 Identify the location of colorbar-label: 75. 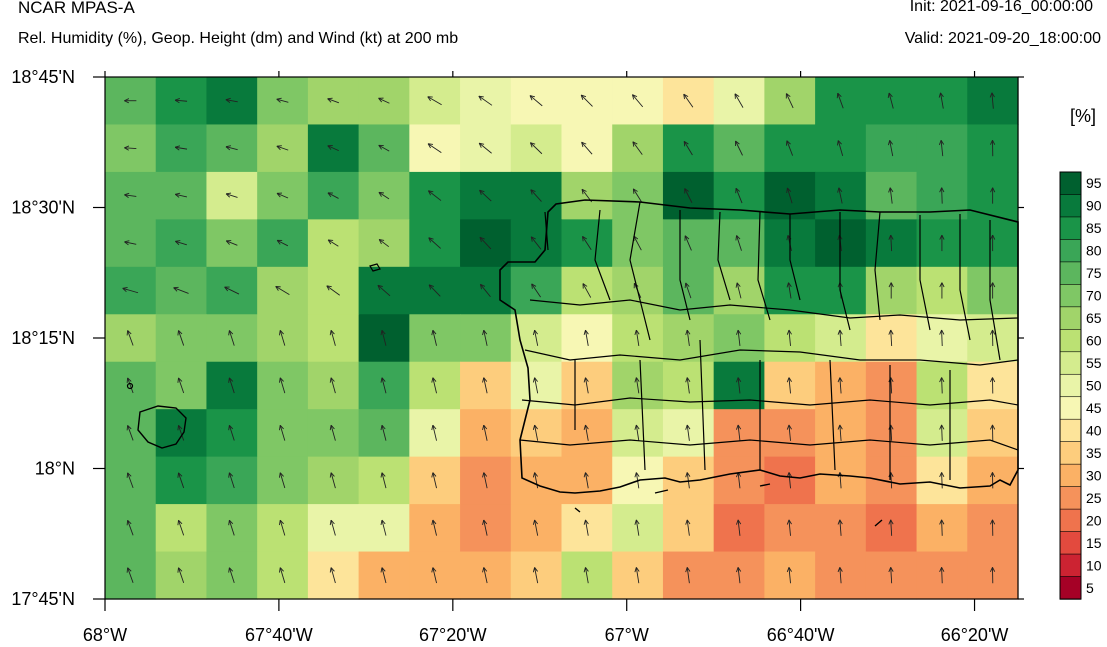
(1094, 273).